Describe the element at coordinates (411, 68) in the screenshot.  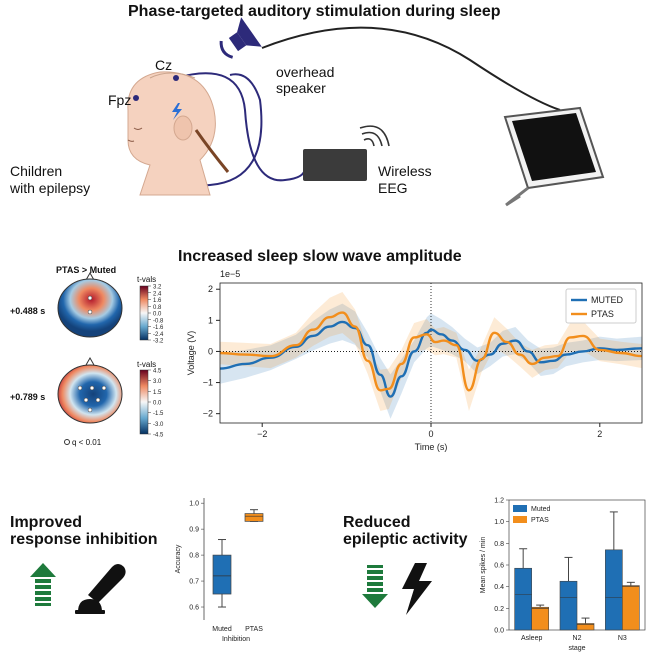
I see `speaker-cable` at that location.